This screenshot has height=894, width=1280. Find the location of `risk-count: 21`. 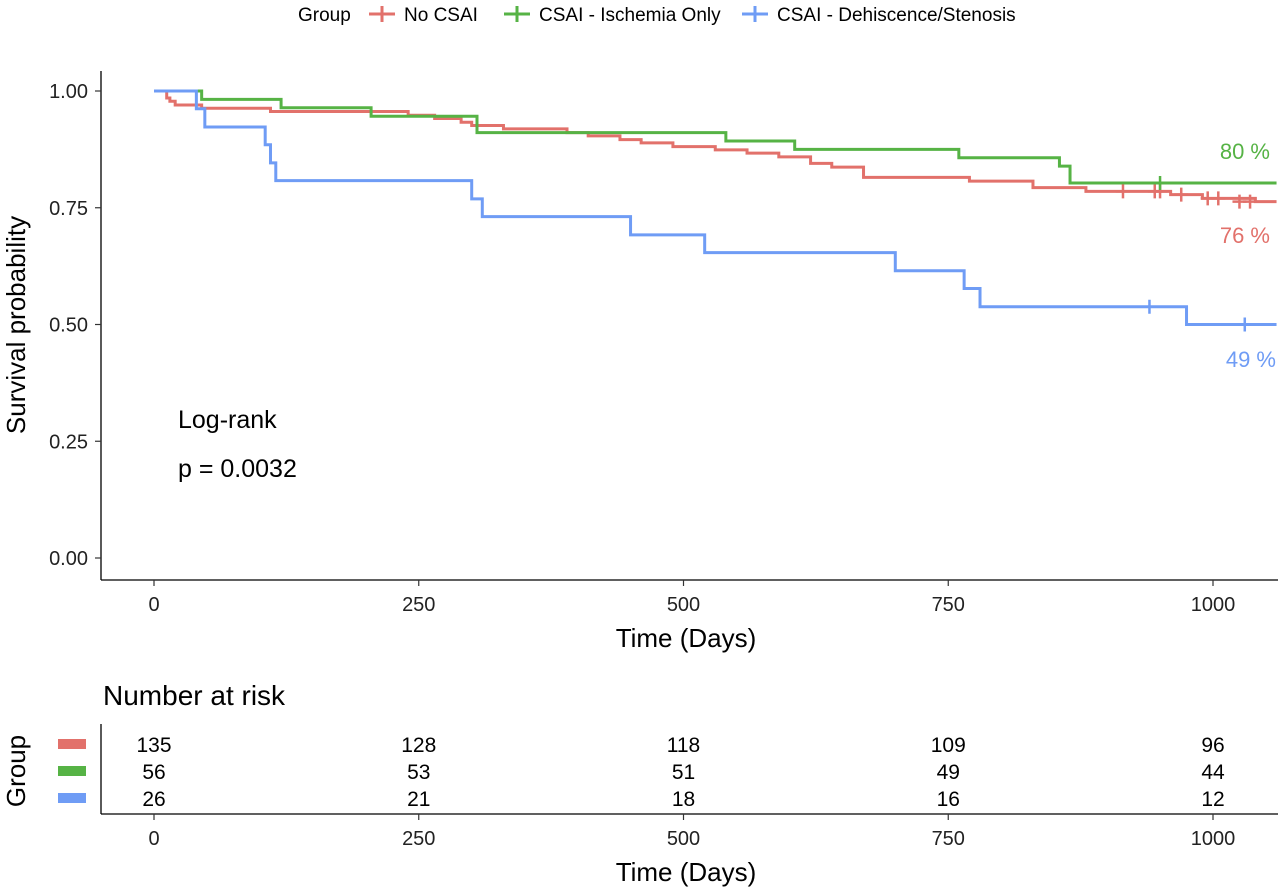

risk-count: 21 is located at coordinates (418, 799).